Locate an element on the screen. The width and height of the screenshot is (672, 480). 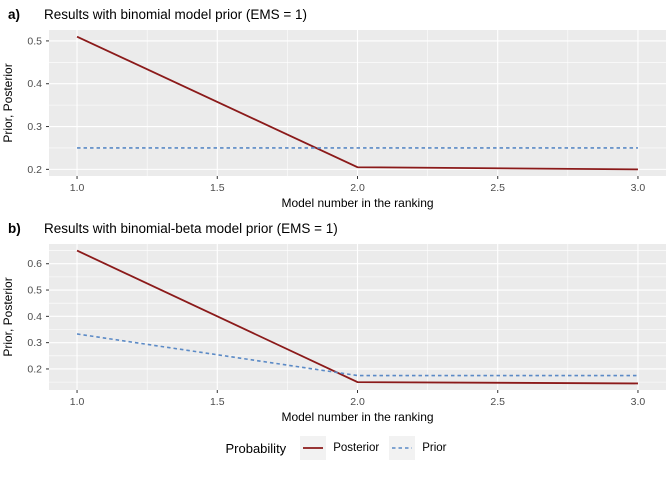
legend-item-prior: Prior is located at coordinates (418, 448).